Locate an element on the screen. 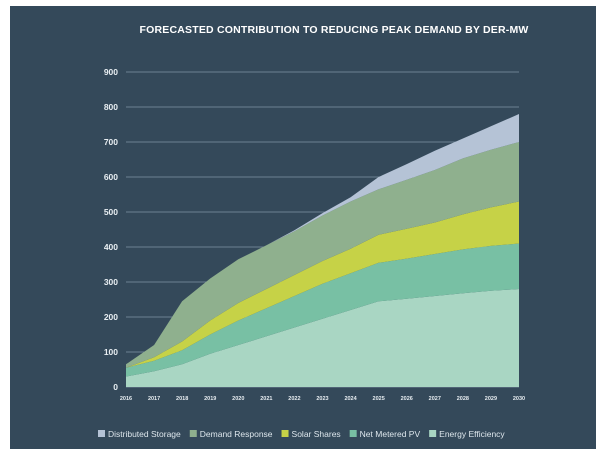  y-tick-label: 700 is located at coordinates (111, 142).